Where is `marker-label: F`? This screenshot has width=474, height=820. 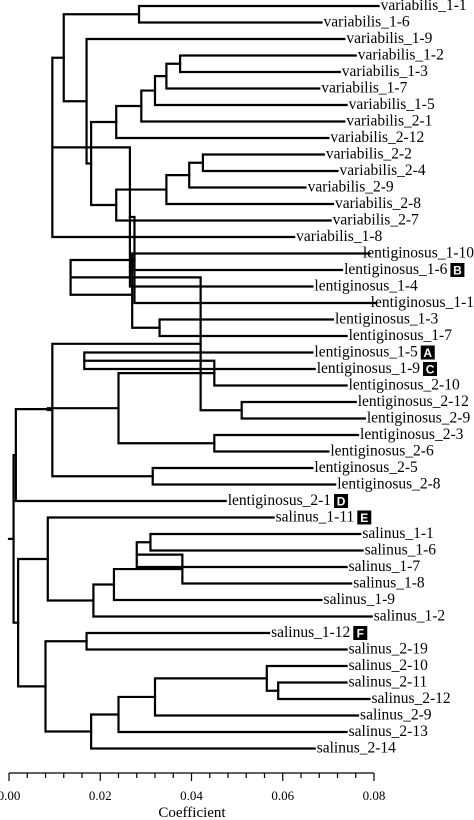
marker-label: F is located at coordinates (360, 634).